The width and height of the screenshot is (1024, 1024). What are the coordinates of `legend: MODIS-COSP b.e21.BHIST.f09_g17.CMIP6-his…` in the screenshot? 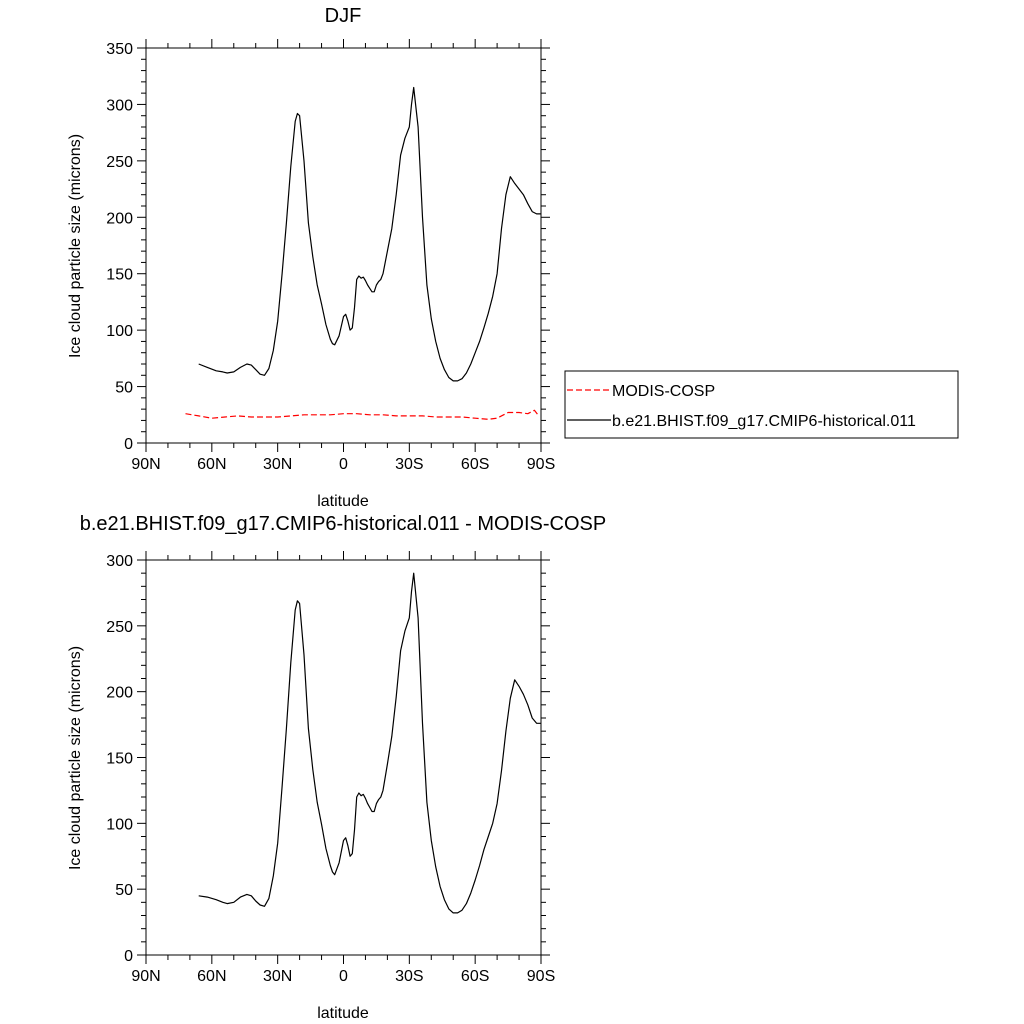 It's located at (761, 404).